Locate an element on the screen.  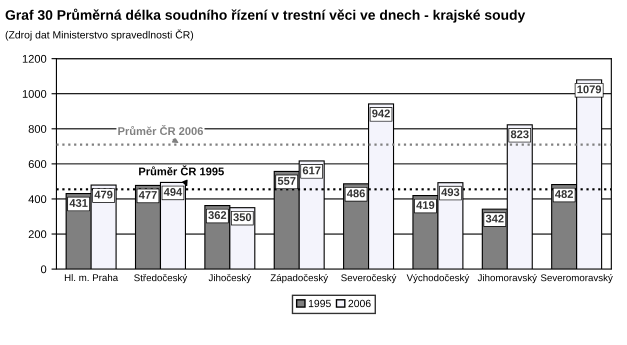
data-label: 419 is located at coordinates (425, 205).